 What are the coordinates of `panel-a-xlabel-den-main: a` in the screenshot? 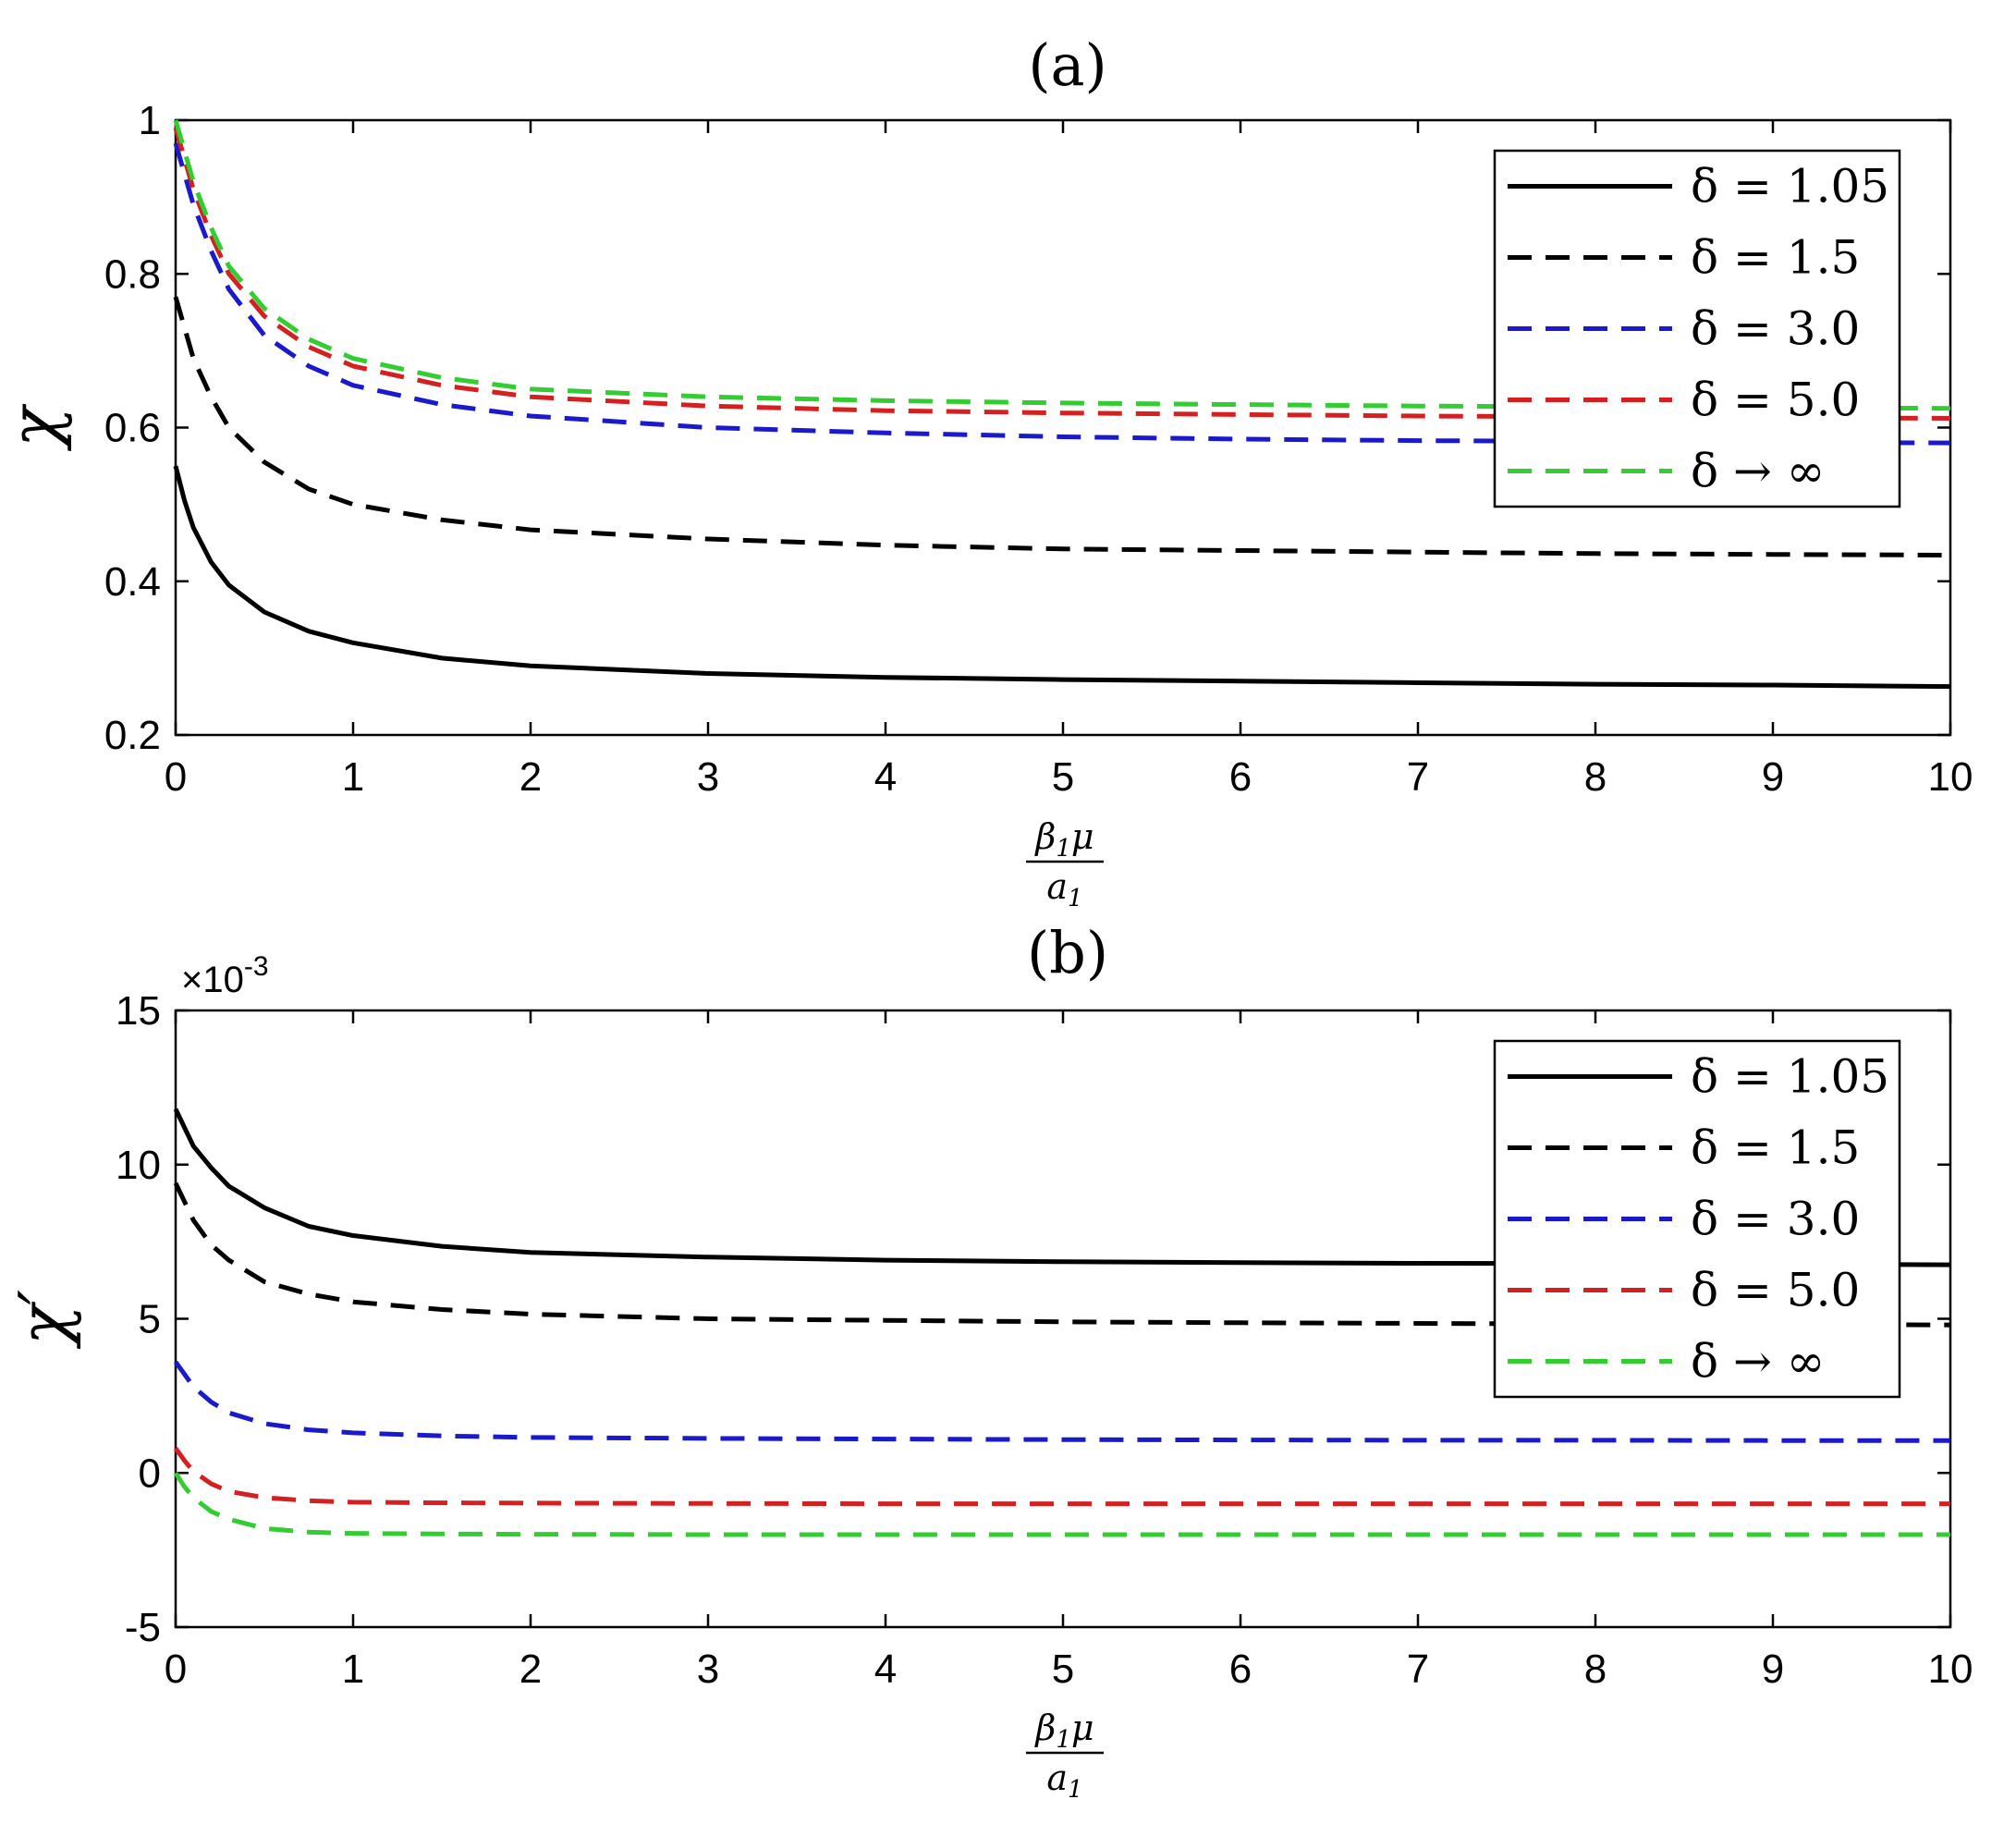 It's located at (1057, 886).